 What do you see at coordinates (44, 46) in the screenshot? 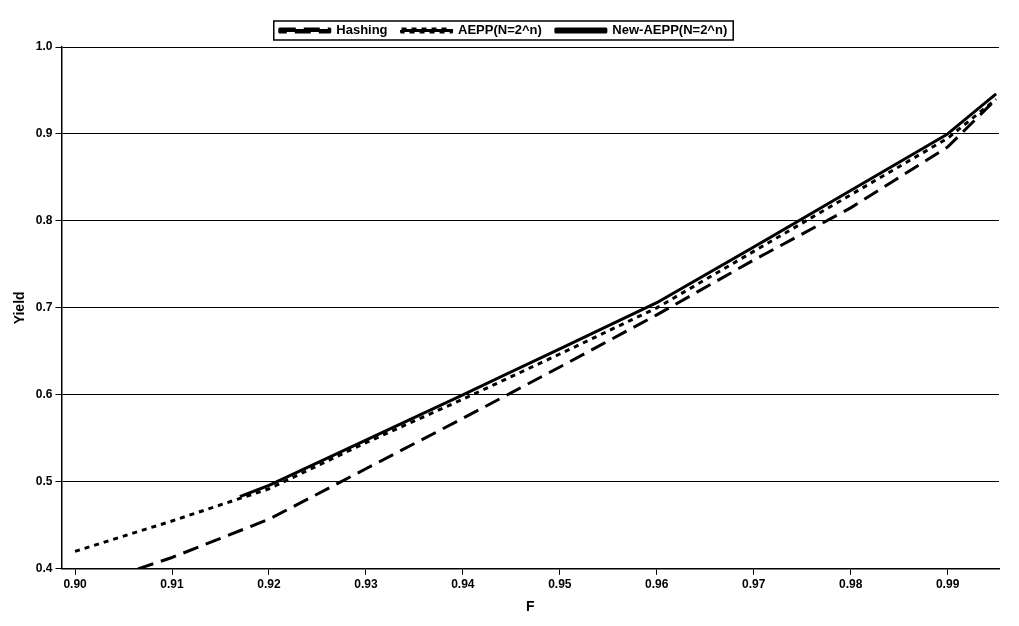
I see `y-tick-label: 1.0` at bounding box center [44, 46].